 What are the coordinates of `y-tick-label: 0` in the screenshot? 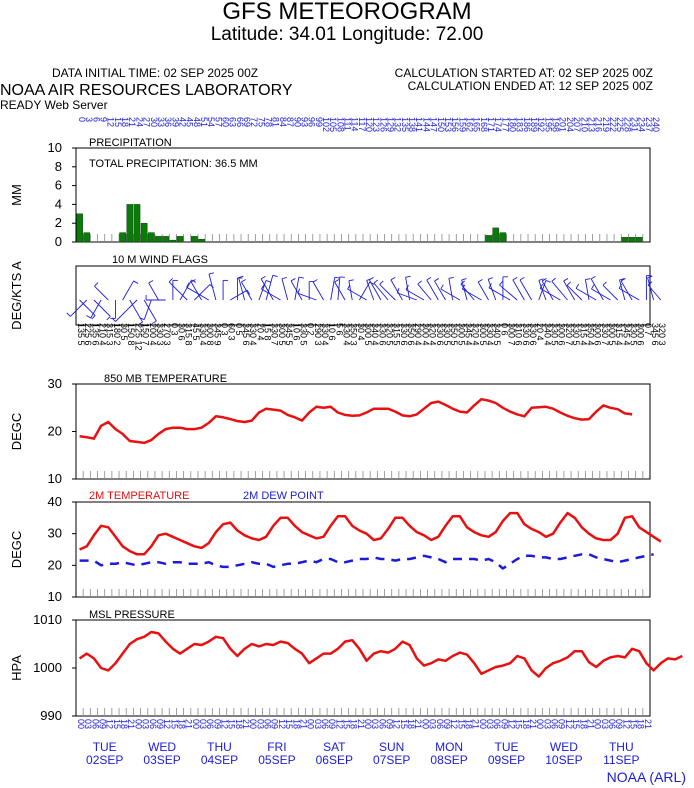 It's located at (58, 241).